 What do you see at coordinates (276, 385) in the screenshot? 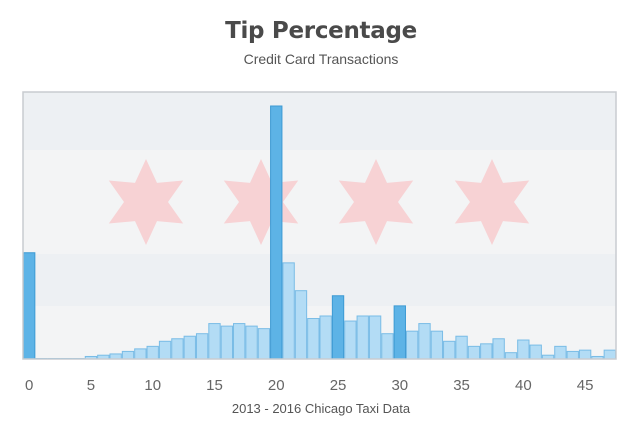
I see `x-tick-label: 20` at bounding box center [276, 385].